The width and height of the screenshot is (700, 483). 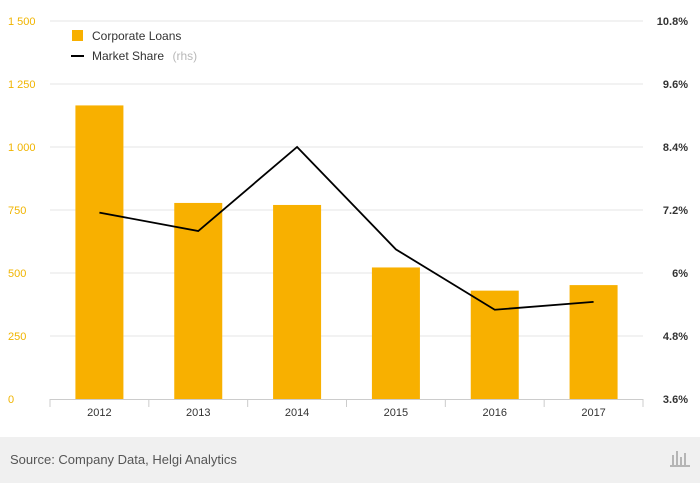 I want to click on right-tick-label: 3.6%, so click(x=675, y=400).